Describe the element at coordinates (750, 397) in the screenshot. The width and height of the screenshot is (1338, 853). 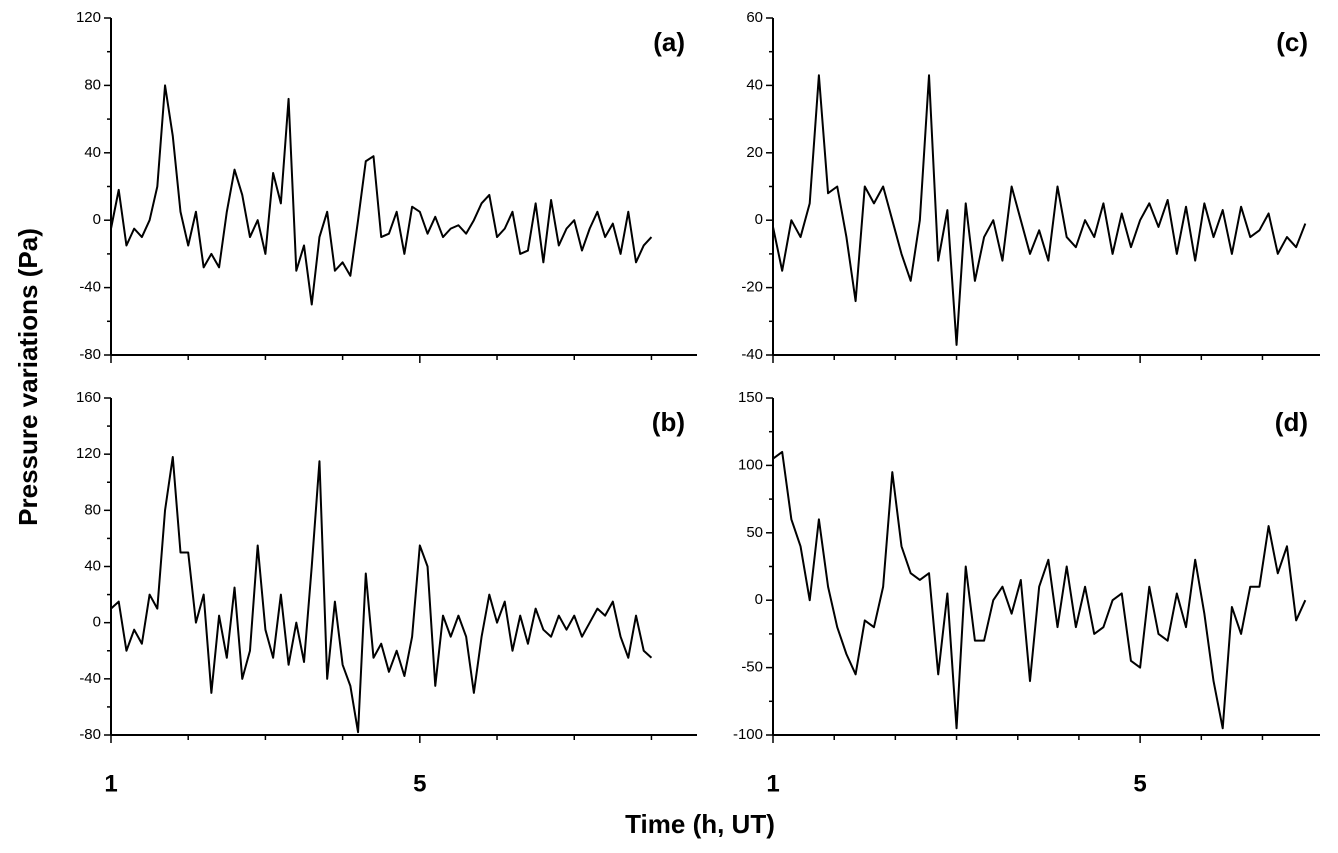
I see `y-tick-label: 150` at that location.